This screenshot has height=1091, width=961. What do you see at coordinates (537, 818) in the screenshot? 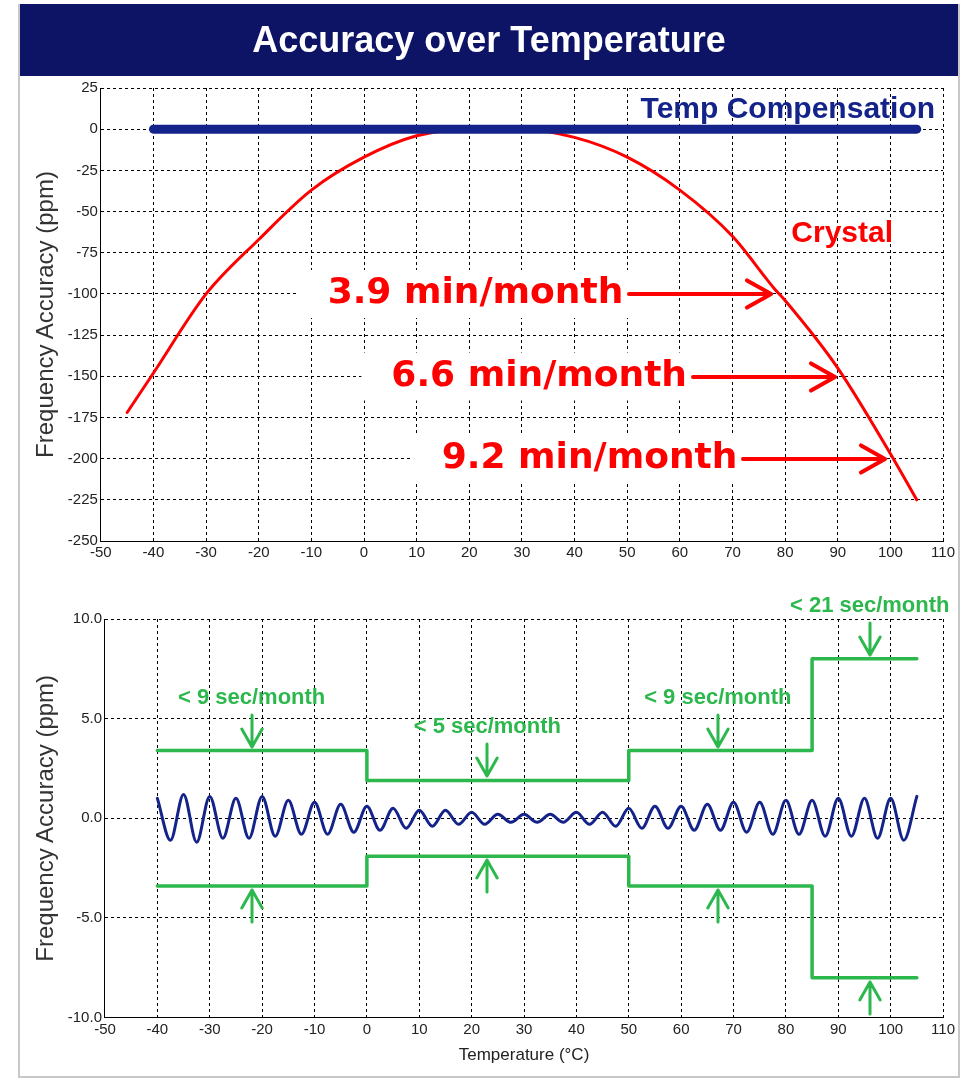
I see `line-series` at bounding box center [537, 818].